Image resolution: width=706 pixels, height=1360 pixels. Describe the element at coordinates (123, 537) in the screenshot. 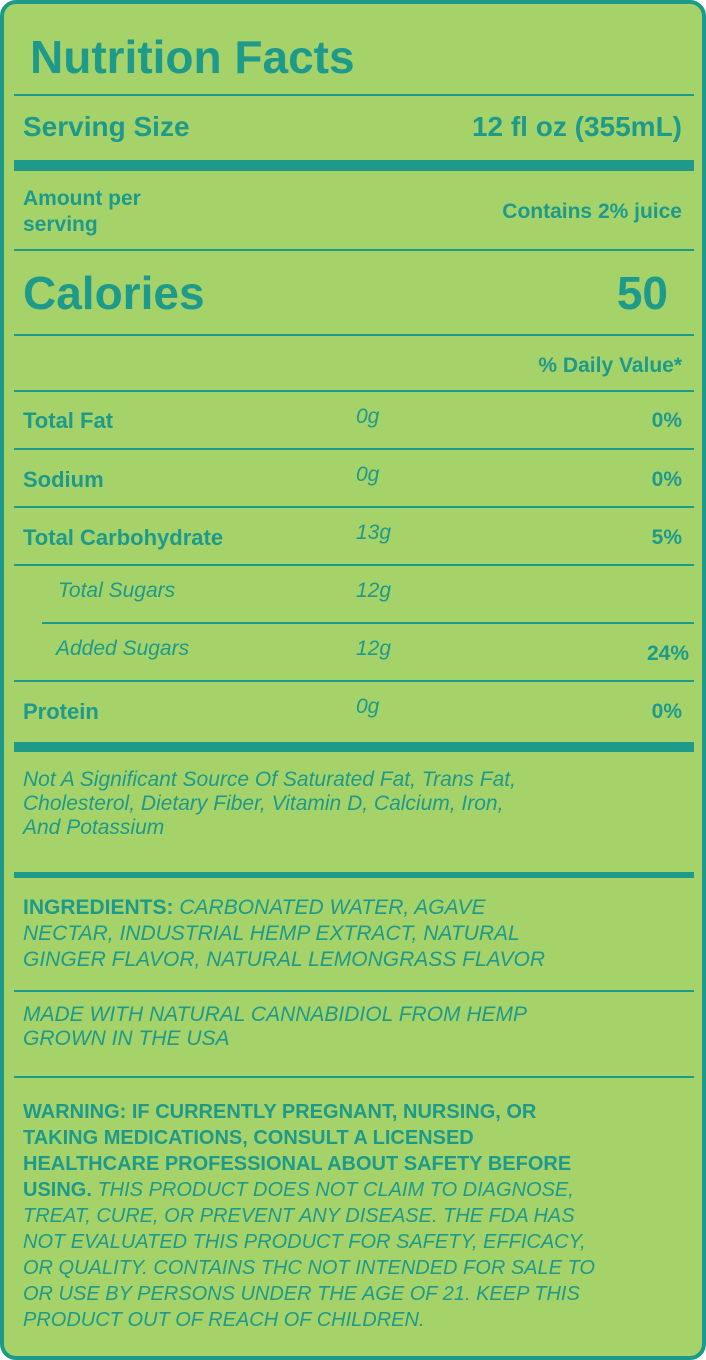

I see `nutrient-name: Total Carbohydrate` at that location.